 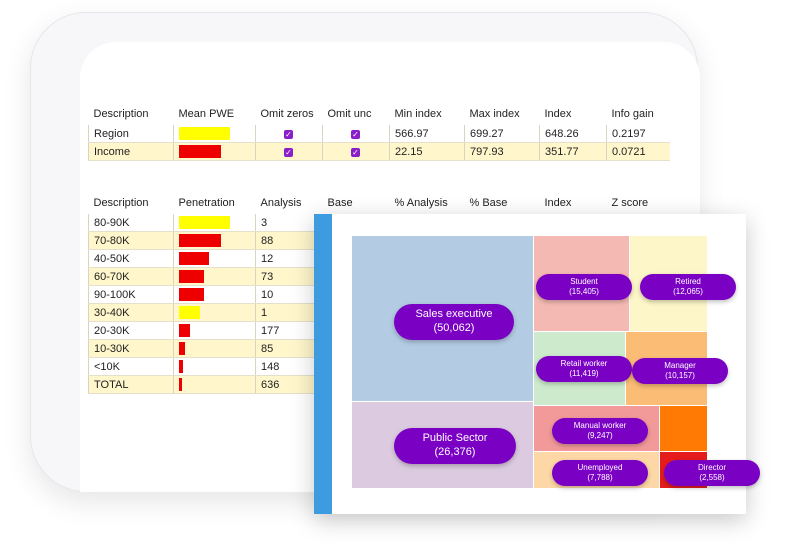 I want to click on treemap-label-value: (7,788), so click(x=600, y=477).